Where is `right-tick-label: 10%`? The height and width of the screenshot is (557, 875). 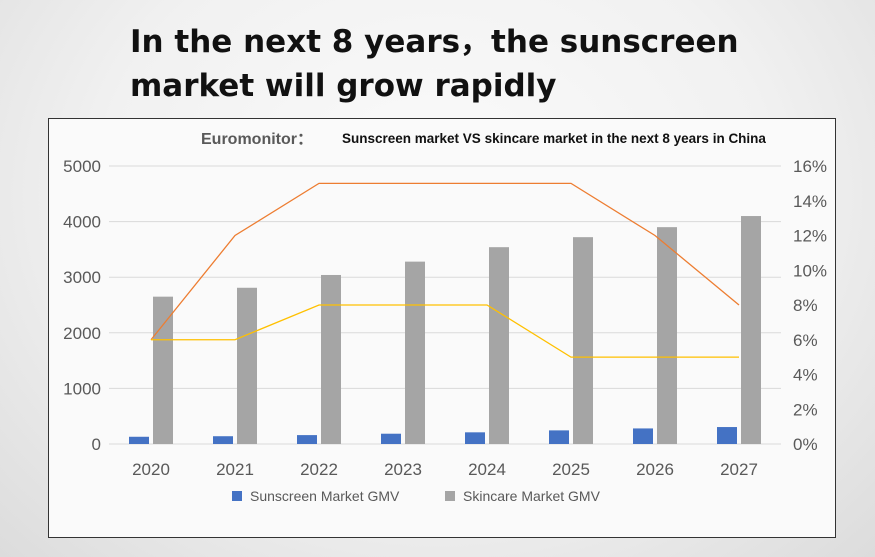
right-tick-label: 10% is located at coordinates (810, 270).